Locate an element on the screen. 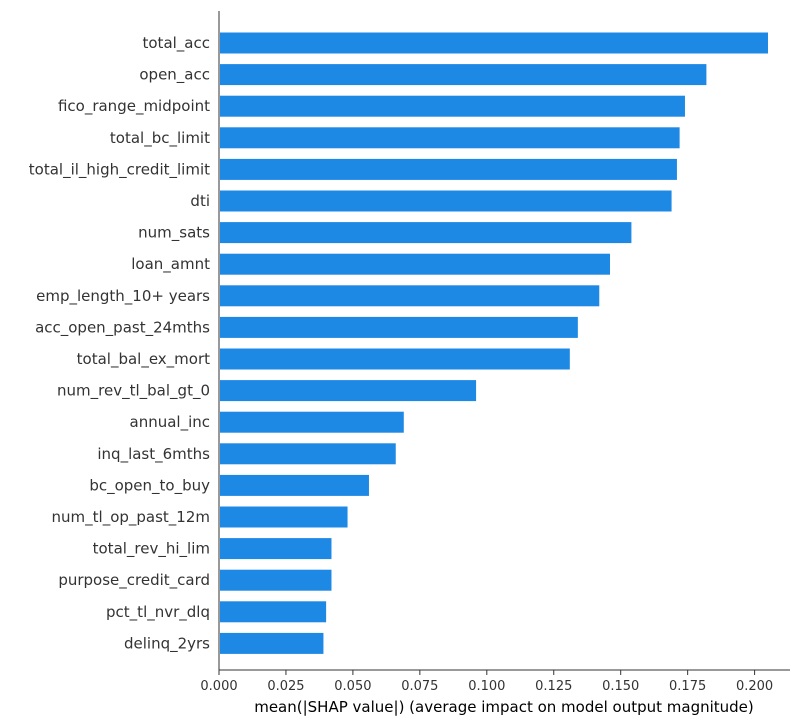 This screenshot has width=800, height=724. category-label-10: total_bal_ex_mort is located at coordinates (143, 359).